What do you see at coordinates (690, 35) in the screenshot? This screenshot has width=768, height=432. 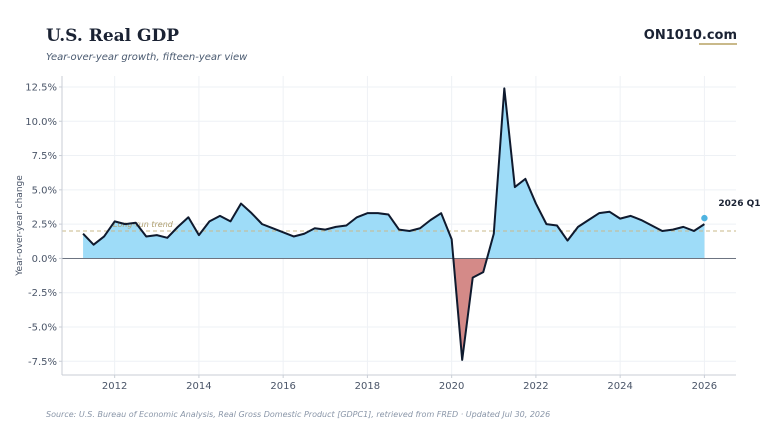 I see `brand-logo: ON1010.com` at bounding box center [690, 35].